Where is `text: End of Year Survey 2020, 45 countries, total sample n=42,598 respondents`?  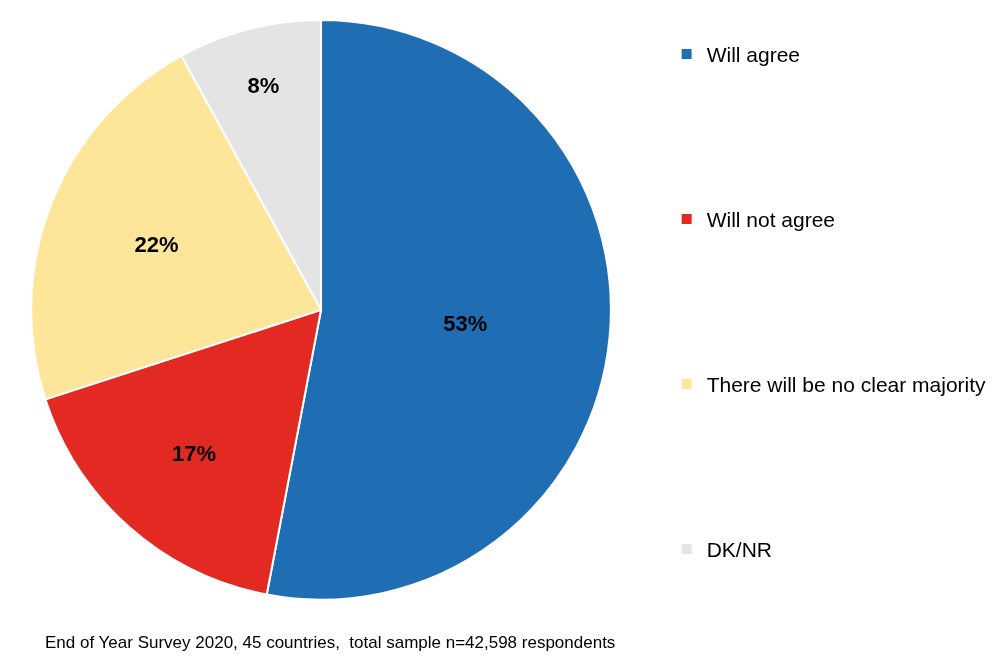
text: End of Year Survey 2020, 45 countries, total sample n=42,598 respondents is located at coordinates (330, 642).